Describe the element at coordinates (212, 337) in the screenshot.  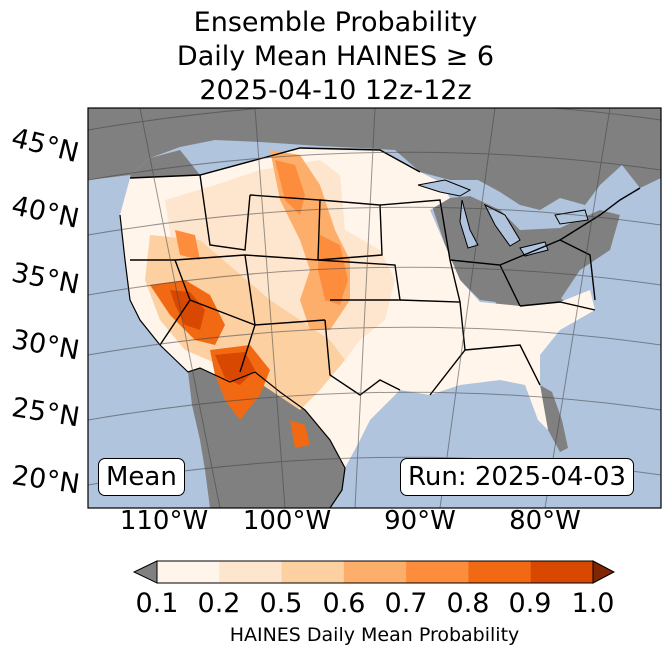
I see `arizona-probability-0.9` at that location.